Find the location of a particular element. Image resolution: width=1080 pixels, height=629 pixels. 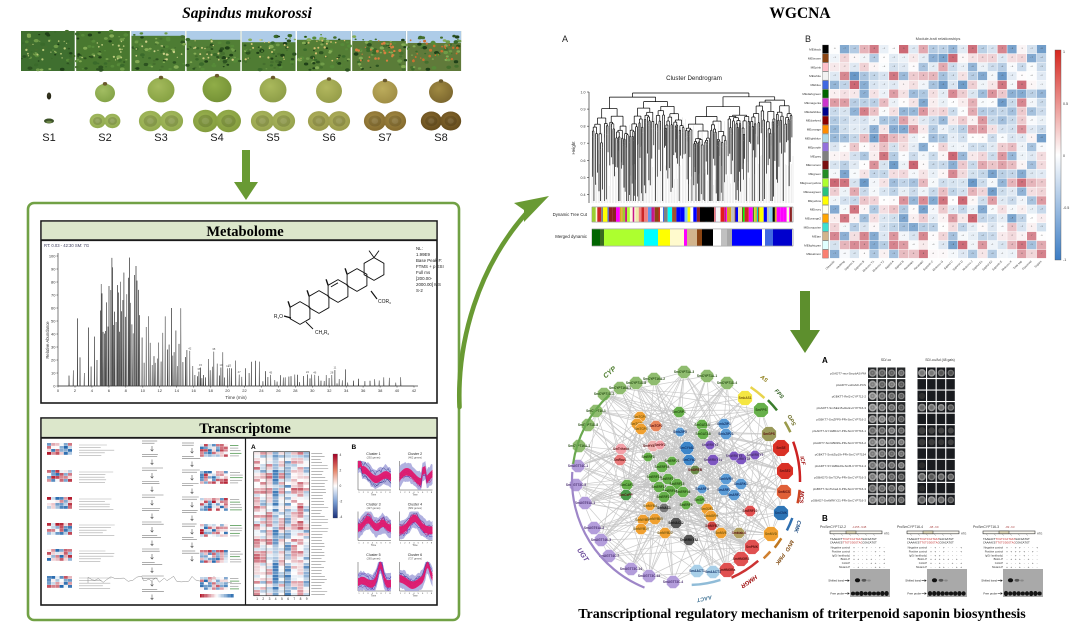

svg-text: R1O is located at coordinates (278, 317).